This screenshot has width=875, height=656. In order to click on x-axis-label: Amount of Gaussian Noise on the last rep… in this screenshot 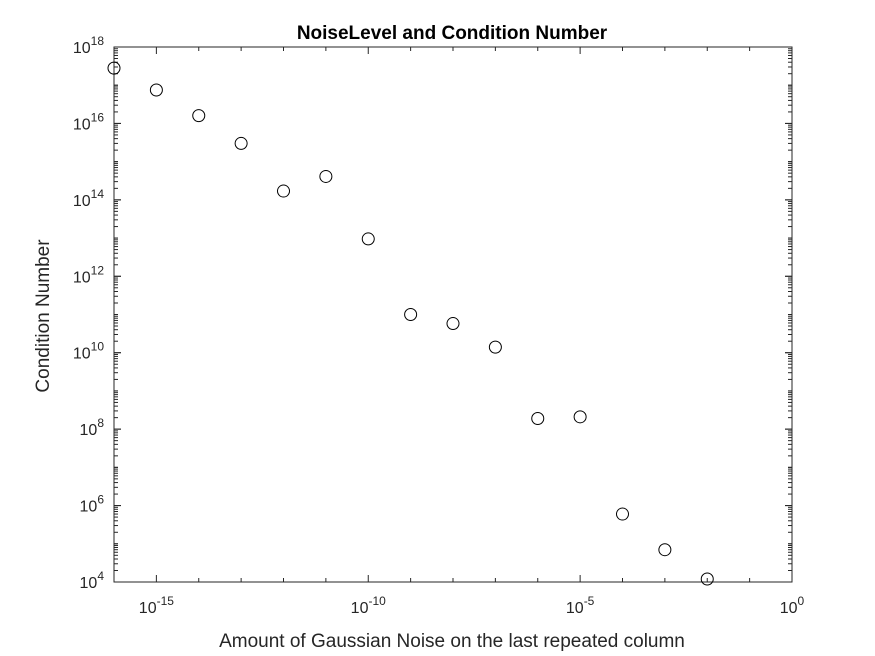, I will do `click(452, 641)`.